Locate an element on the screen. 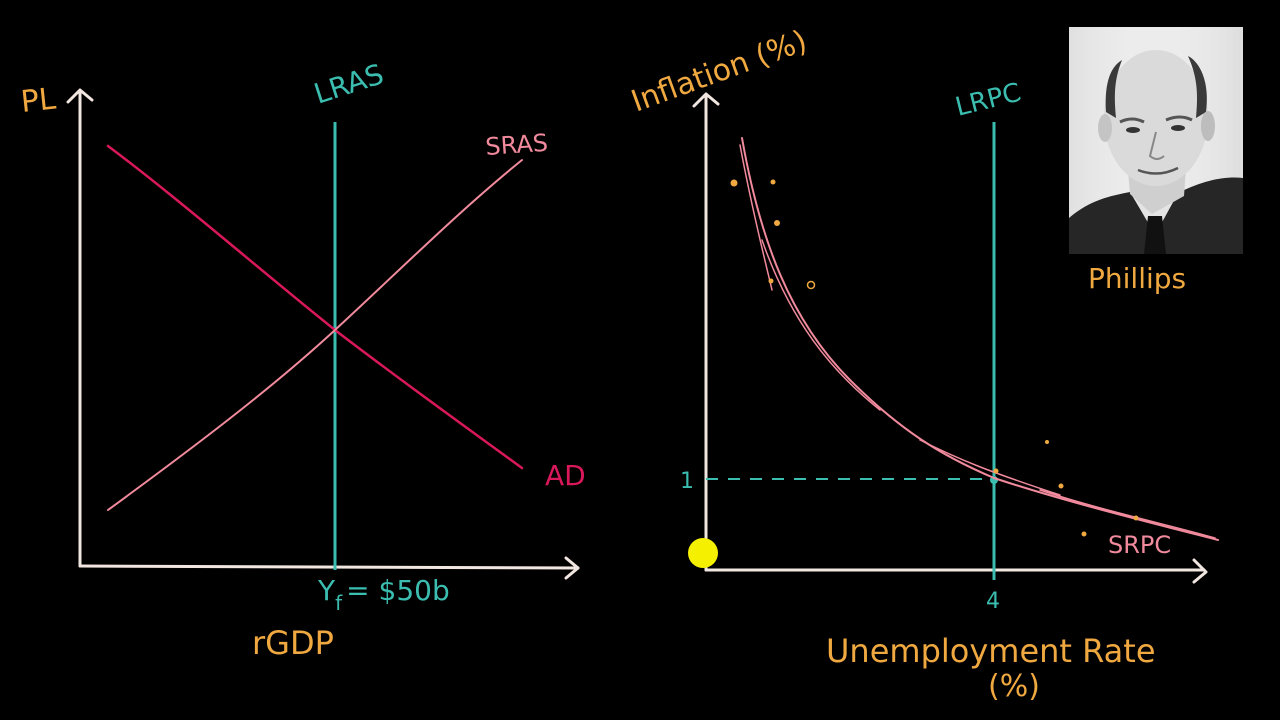 This screenshot has height=720, width=1280. portrait-brows is located at coordinates (1156, 119).